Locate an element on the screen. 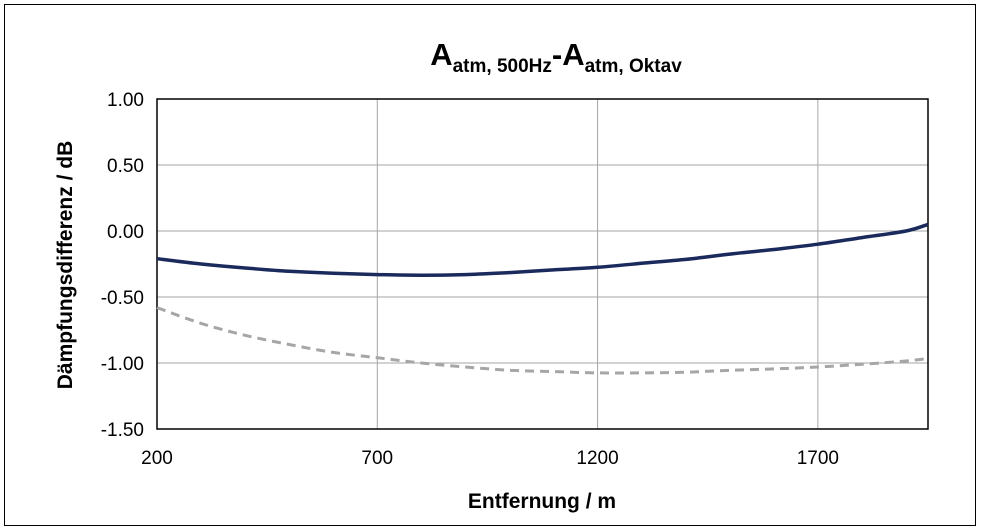  title-part1-main: A is located at coordinates (441, 54).